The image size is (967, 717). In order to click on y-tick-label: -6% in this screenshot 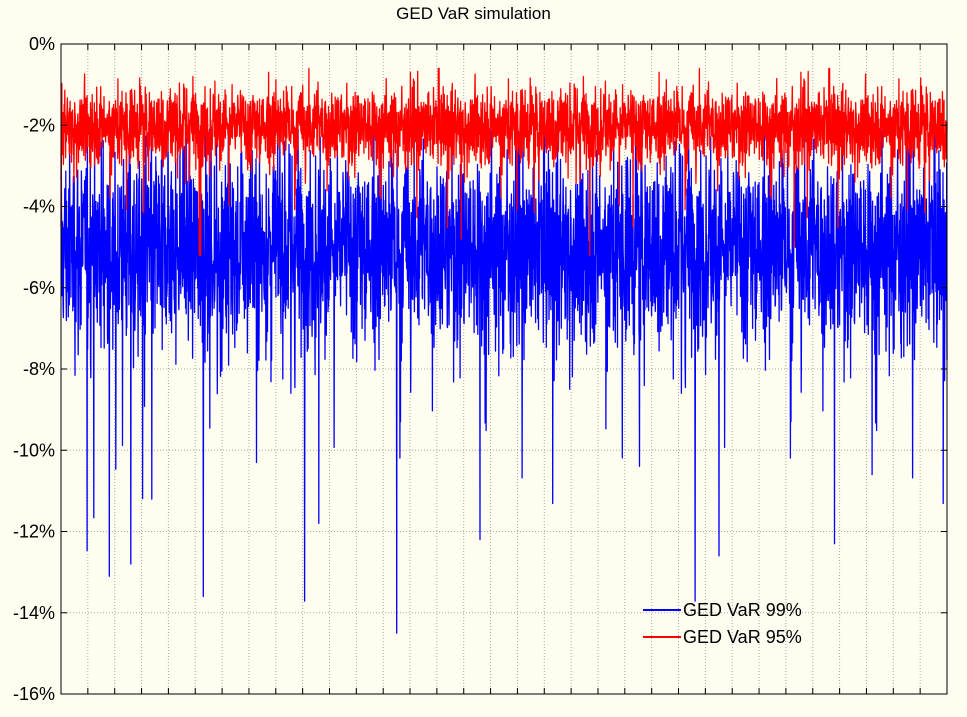, I will do `click(39, 288)`.